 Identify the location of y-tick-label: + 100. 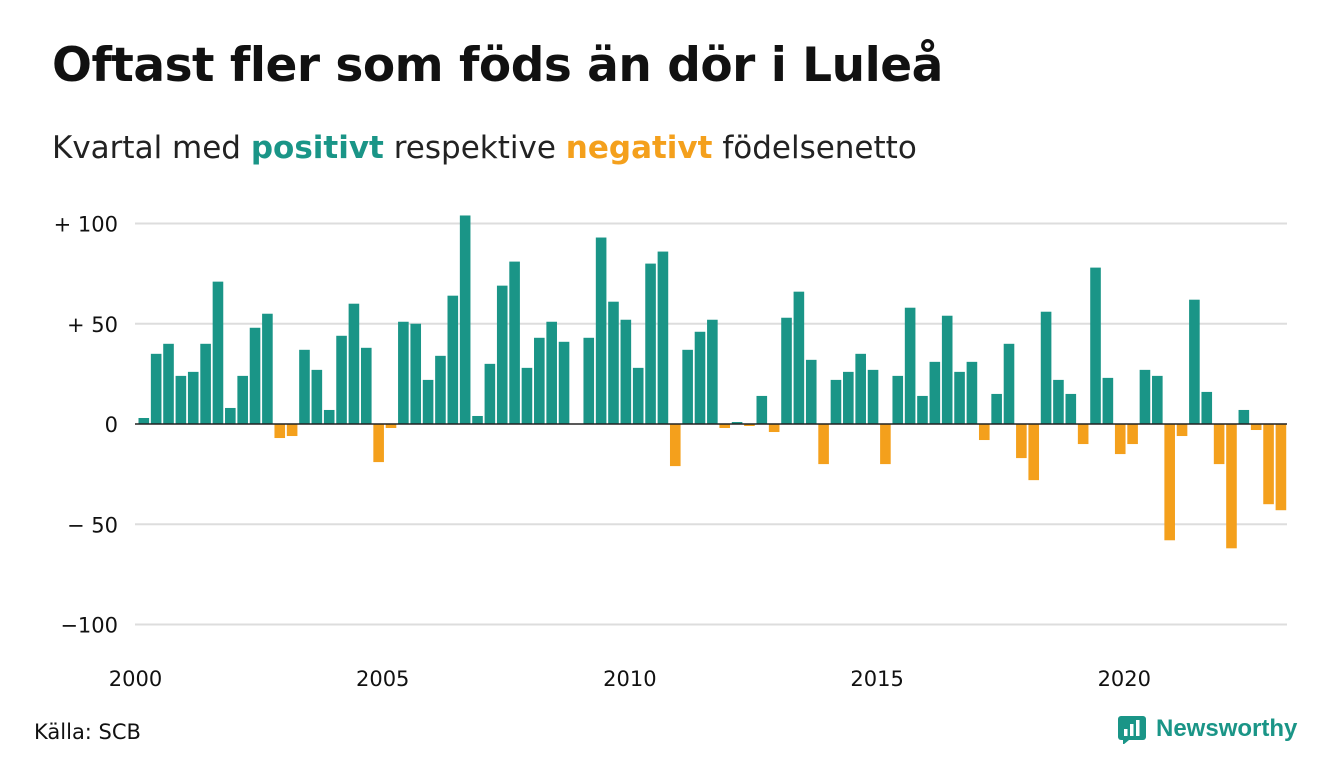
(86, 225).